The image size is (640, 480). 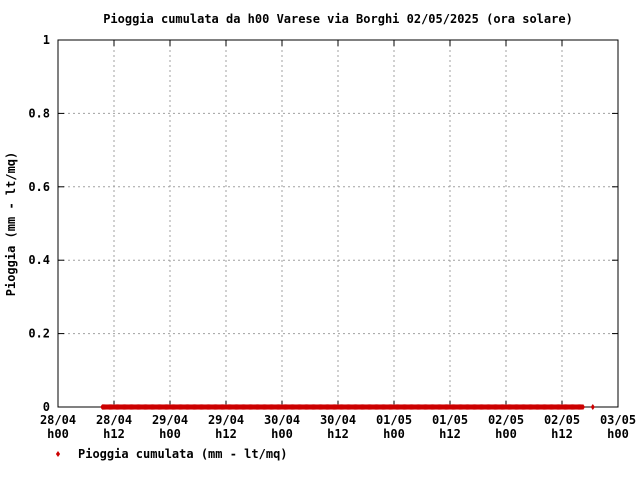 I want to click on legend: Pioggia cumulata (mm - lt/mq), so click(x=171, y=454).